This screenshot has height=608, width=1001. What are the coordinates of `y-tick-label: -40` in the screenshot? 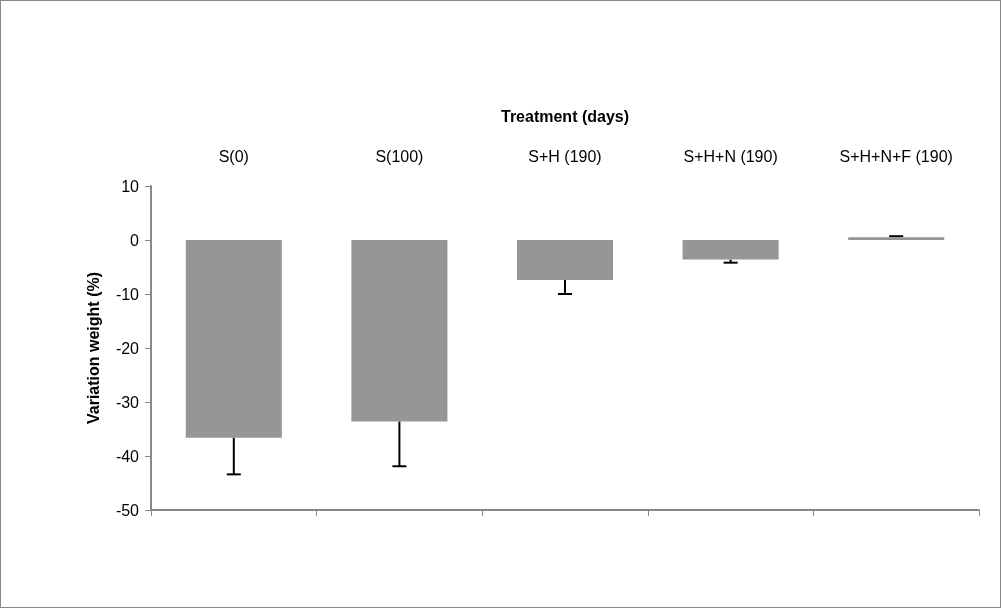 It's located at (127, 456).